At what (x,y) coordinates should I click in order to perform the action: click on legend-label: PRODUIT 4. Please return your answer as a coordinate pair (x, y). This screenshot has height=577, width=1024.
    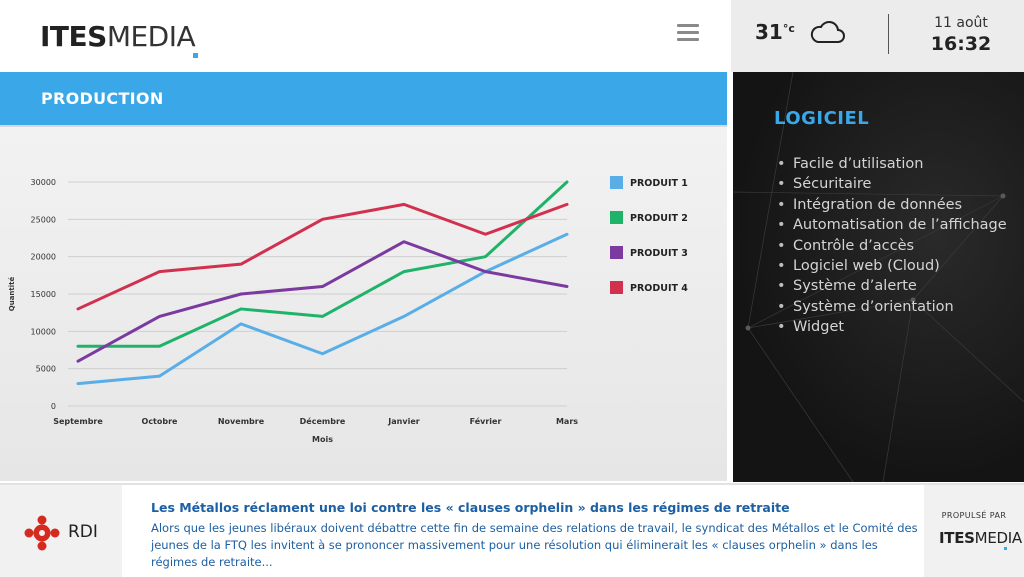
    Looking at the image, I should click on (659, 288).